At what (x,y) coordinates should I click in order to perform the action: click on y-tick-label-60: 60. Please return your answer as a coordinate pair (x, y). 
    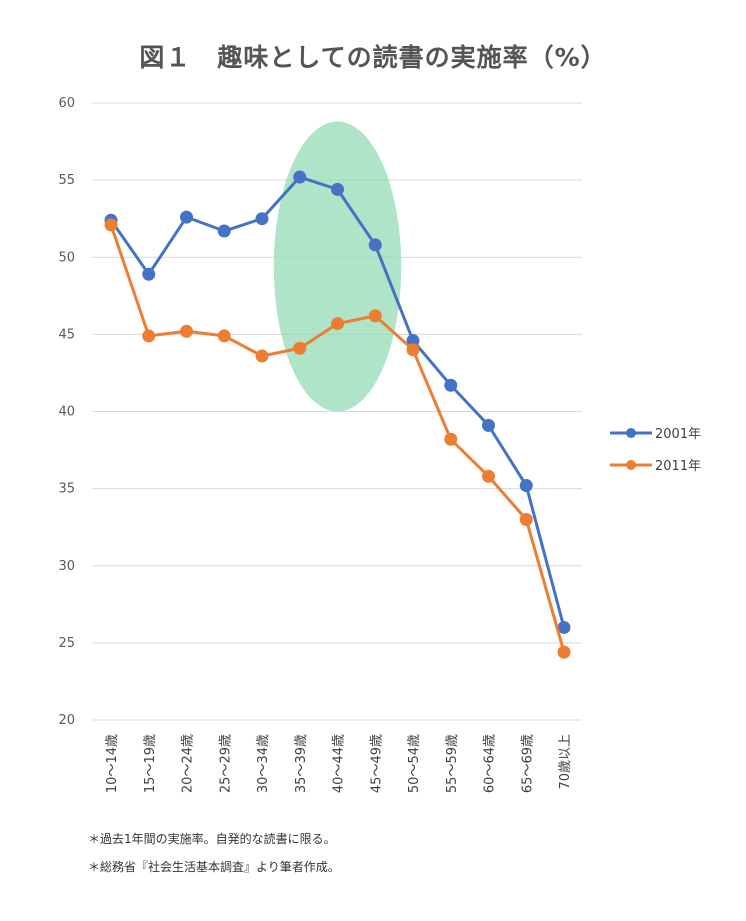
    Looking at the image, I should click on (66, 103).